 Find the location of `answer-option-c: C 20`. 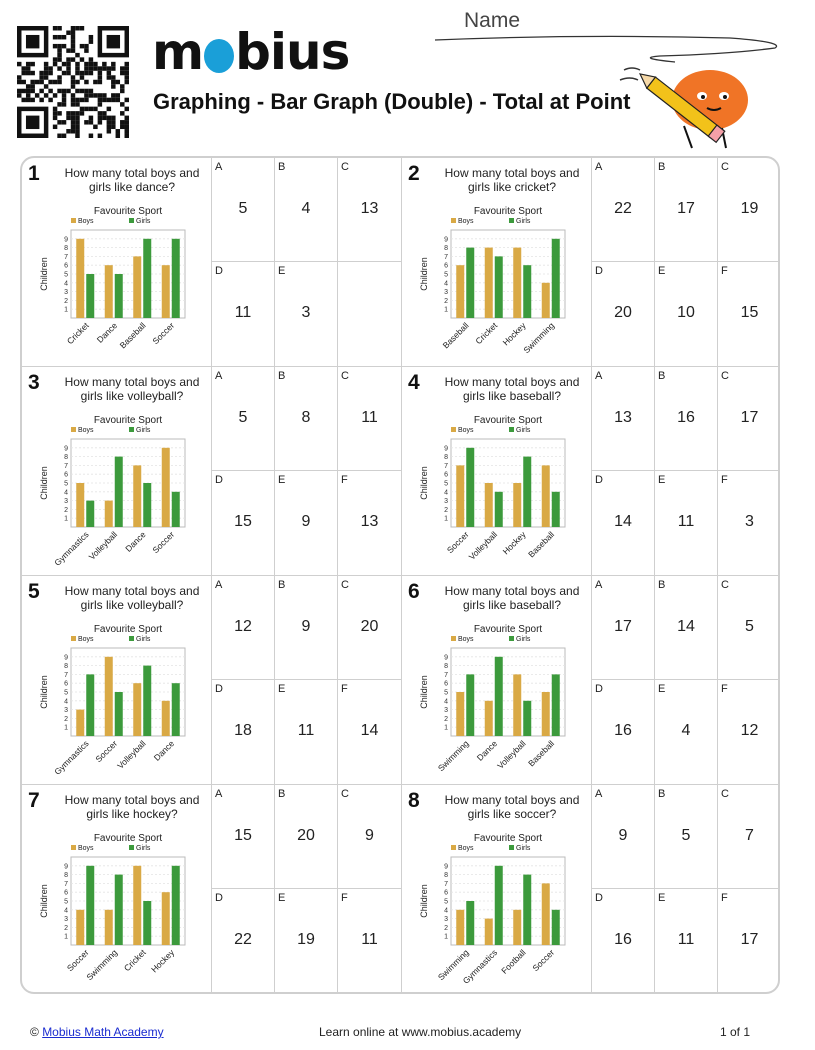

answer-option-c: C 20 is located at coordinates (369, 628).